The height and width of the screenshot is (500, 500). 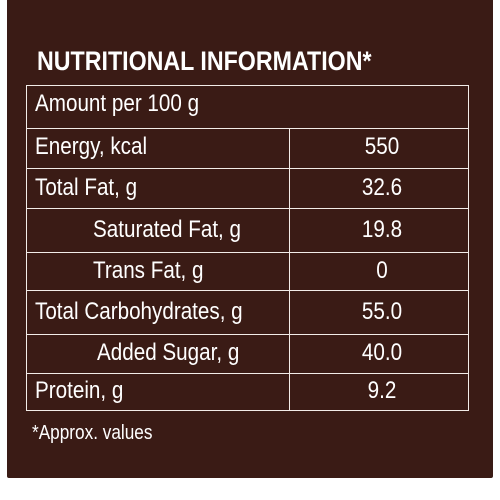 What do you see at coordinates (382, 229) in the screenshot?
I see `row-value-saturated-fat: 19.8` at bounding box center [382, 229].